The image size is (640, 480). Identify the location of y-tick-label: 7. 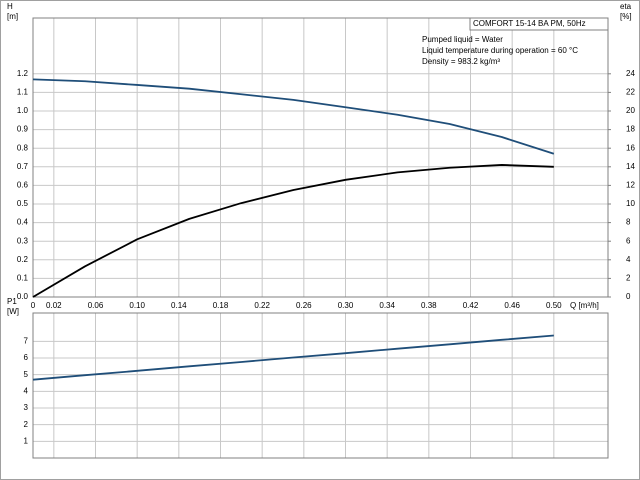
(26, 340).